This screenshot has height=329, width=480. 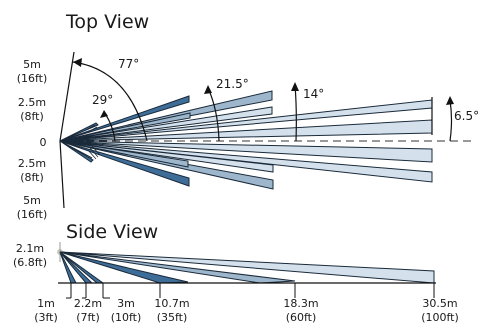 What do you see at coordinates (79, 132) in the screenshot?
I see `beam-short-up` at bounding box center [79, 132].